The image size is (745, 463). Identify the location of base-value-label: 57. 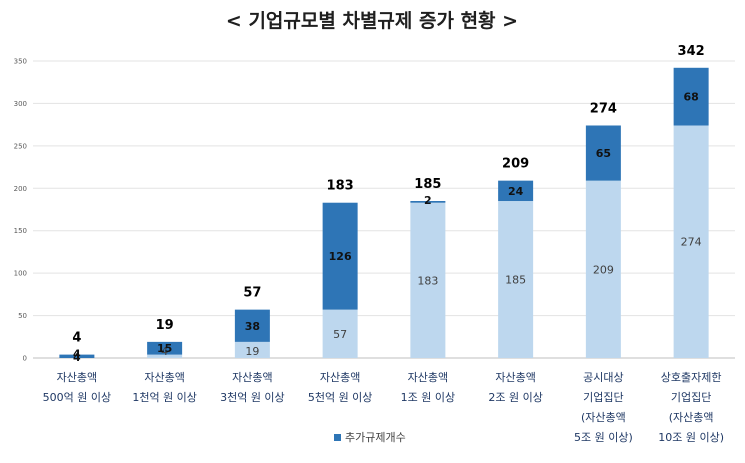
(340, 334).